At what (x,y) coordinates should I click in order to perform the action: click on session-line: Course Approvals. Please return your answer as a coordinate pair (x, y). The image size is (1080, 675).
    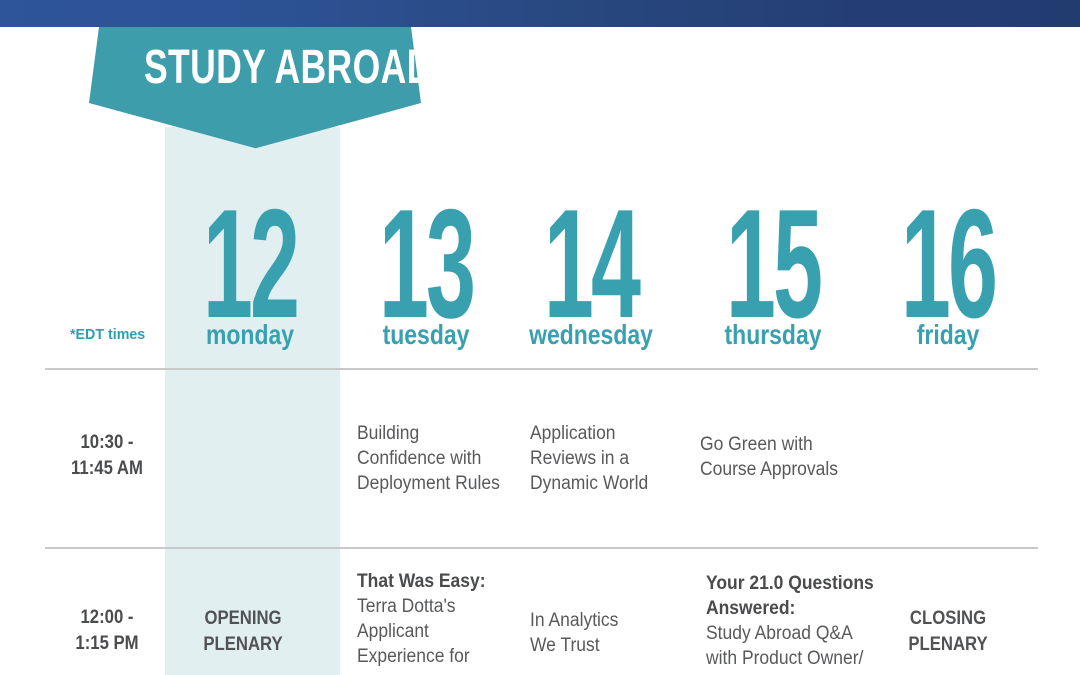
    Looking at the image, I should click on (769, 469).